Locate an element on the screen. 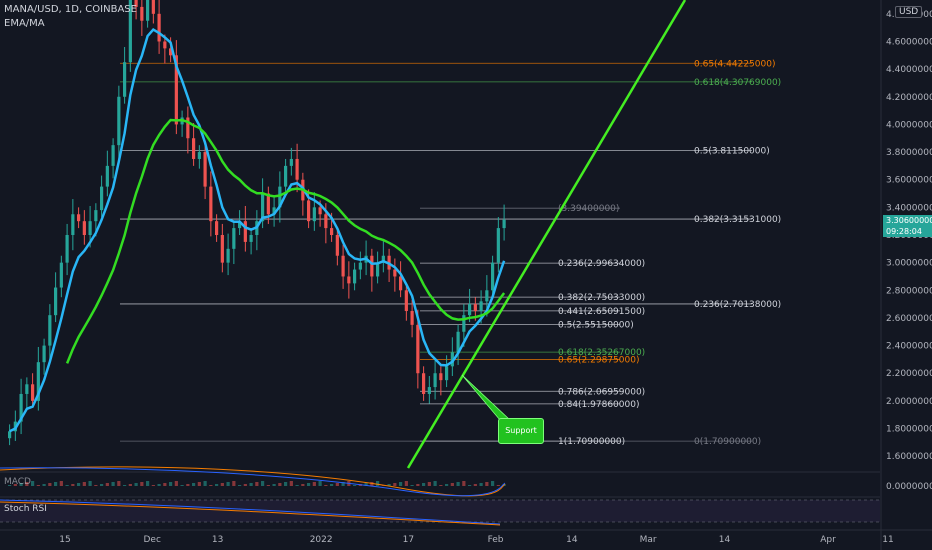 The width and height of the screenshot is (932, 550). fib-label-left: 0.5(3.81150000) is located at coordinates (732, 151).